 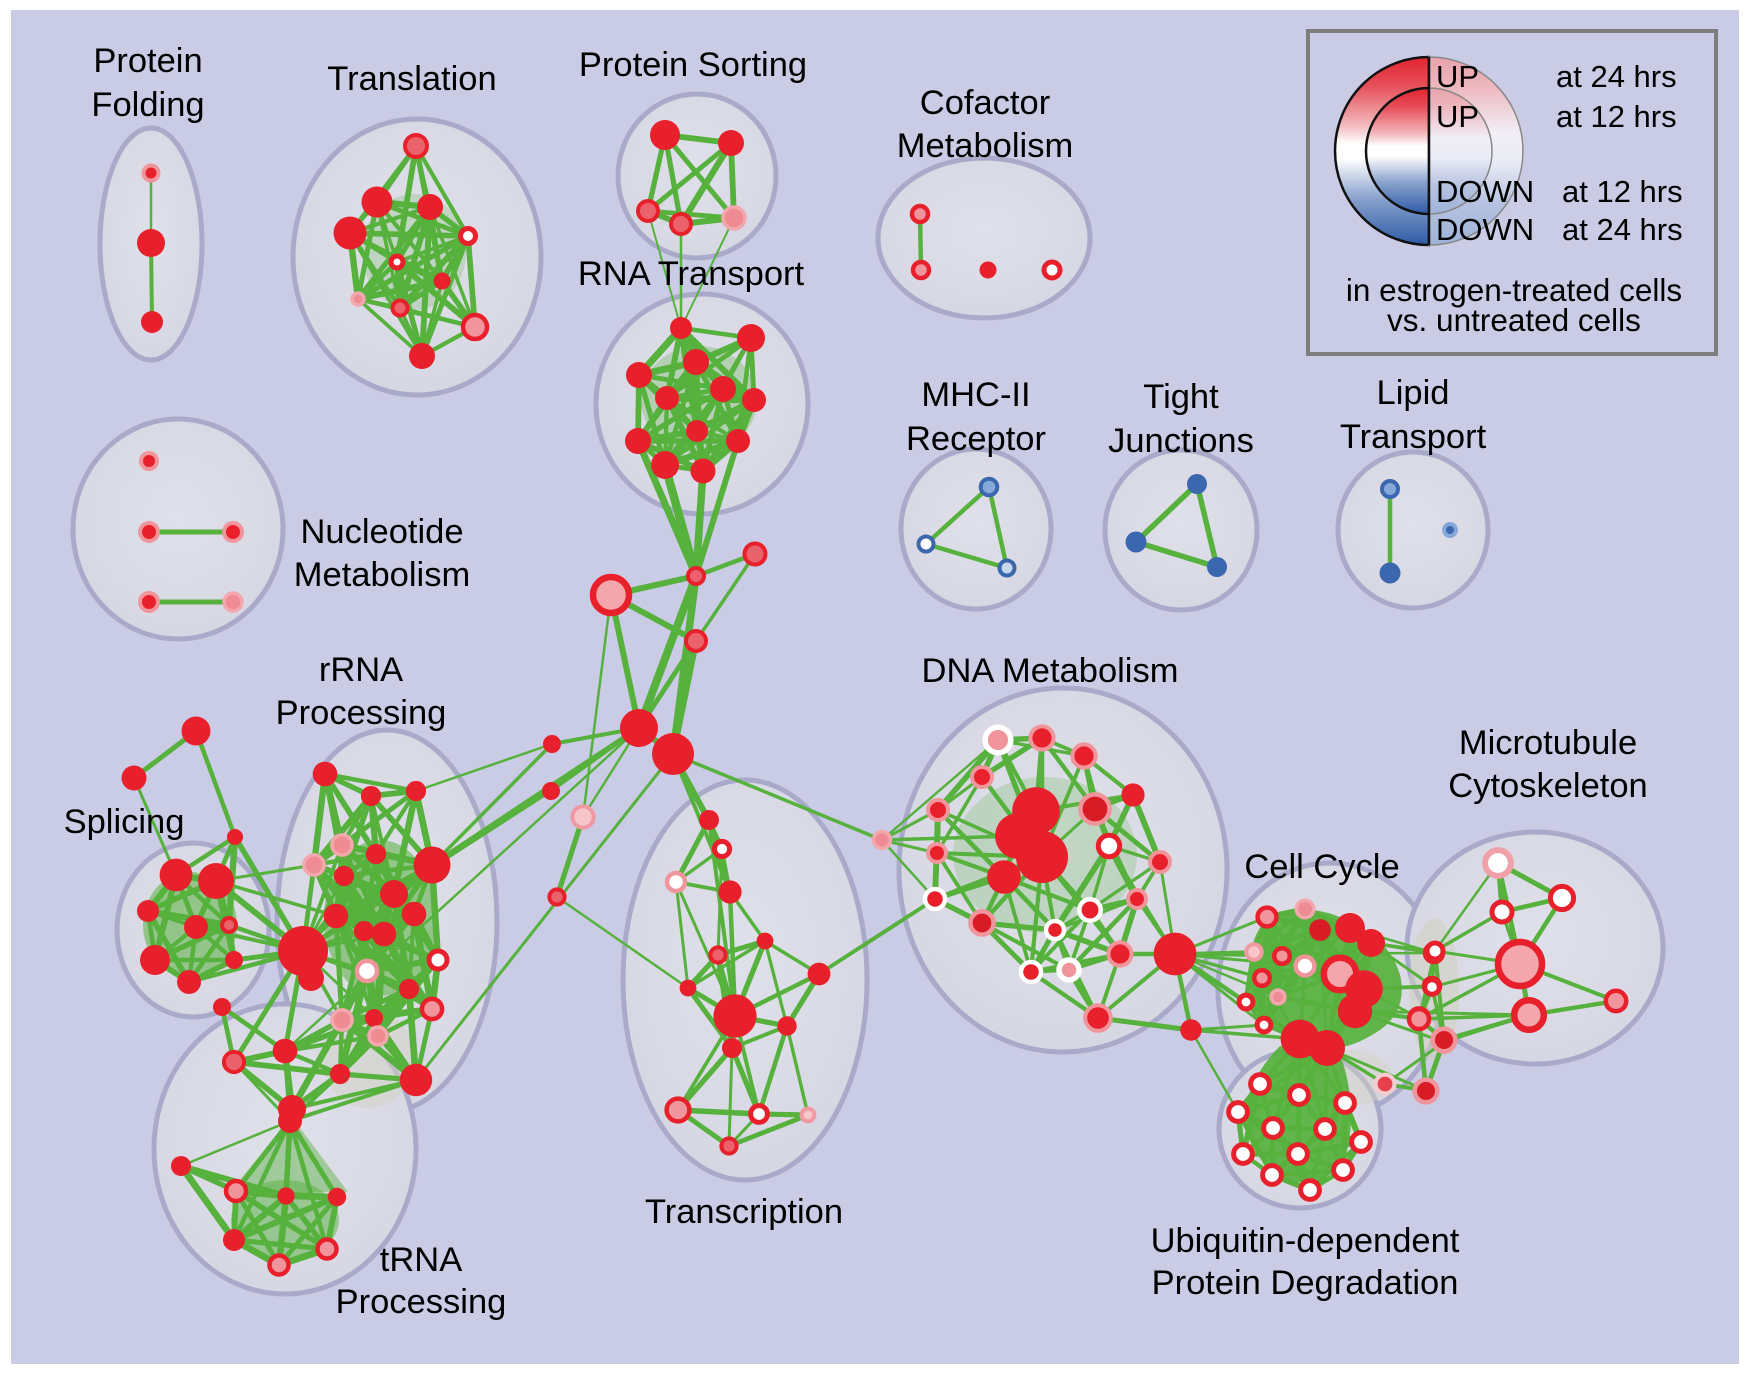 I want to click on svg-text: Folding, so click(x=147, y=105).